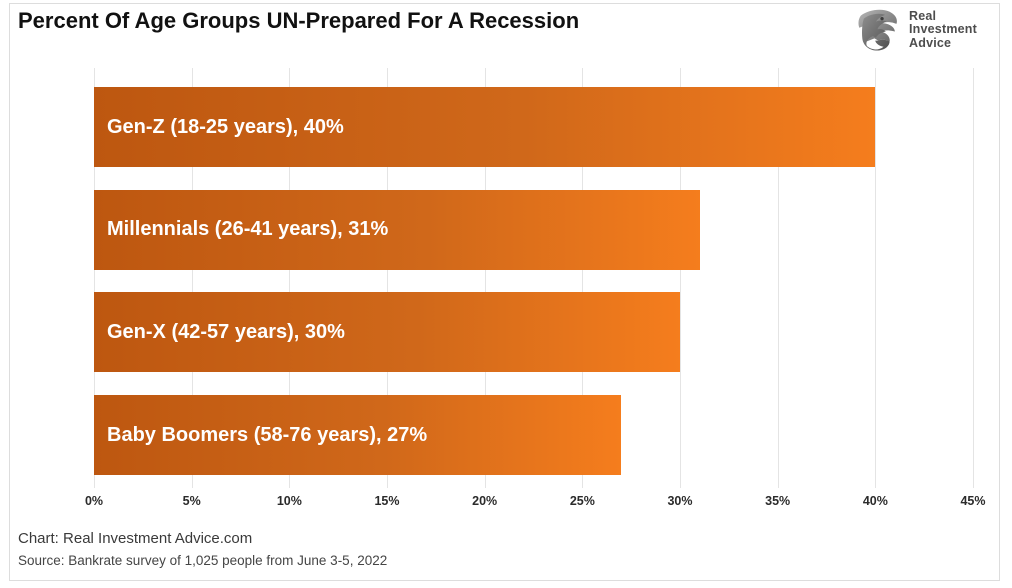 This screenshot has width=1012, height=588. What do you see at coordinates (267, 434) in the screenshot?
I see `bar-label: Baby Boomers (58-76 years), 27%` at bounding box center [267, 434].